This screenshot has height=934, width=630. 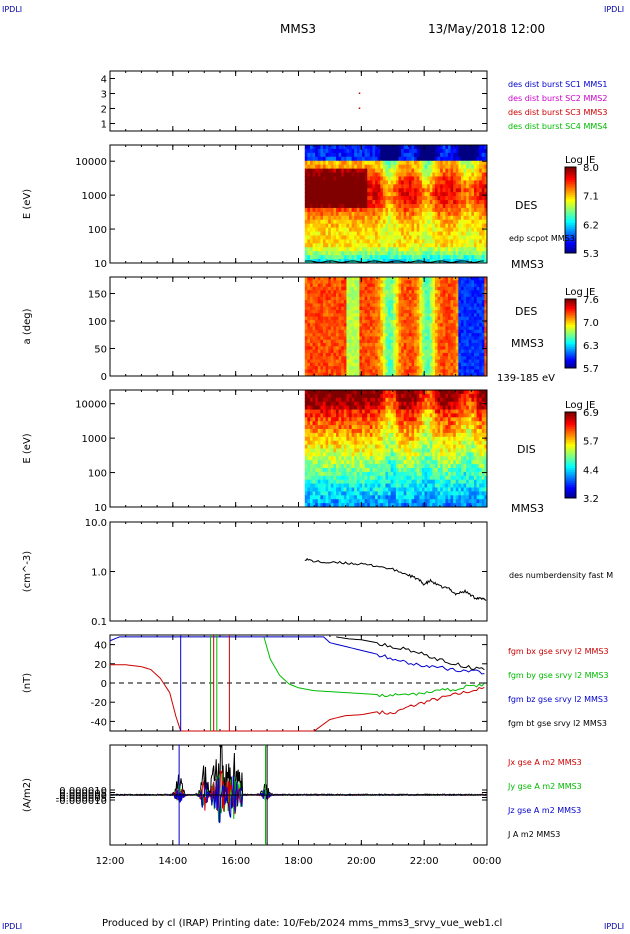 What do you see at coordinates (614, 926) in the screenshot?
I see `corner-label-br: IPDLI` at bounding box center [614, 926].